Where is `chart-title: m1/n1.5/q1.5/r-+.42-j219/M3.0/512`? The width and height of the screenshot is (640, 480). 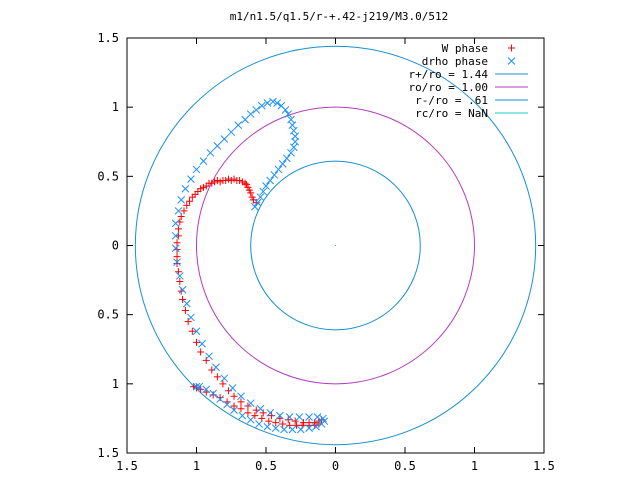
chart-title: m1/n1.5/q1.5/r-+.42-j219/M3.0/512 is located at coordinates (339, 16).